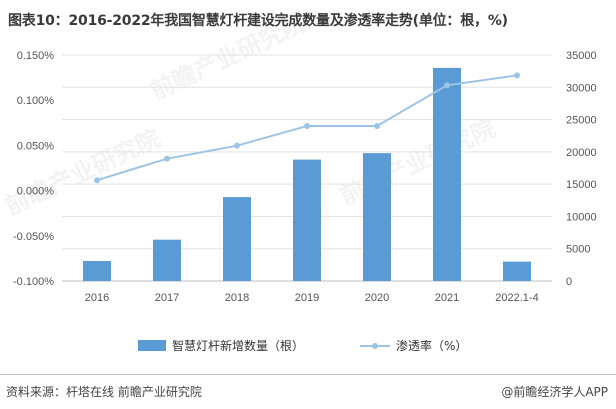  Describe the element at coordinates (581, 88) in the screenshot. I see `y-right-tick-label: 30000` at that location.